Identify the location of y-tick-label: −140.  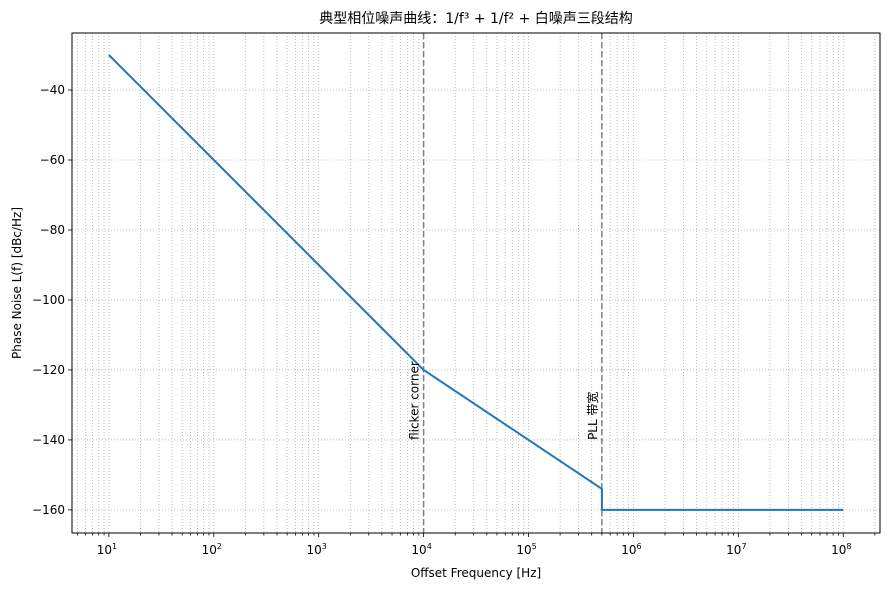
(48, 440).